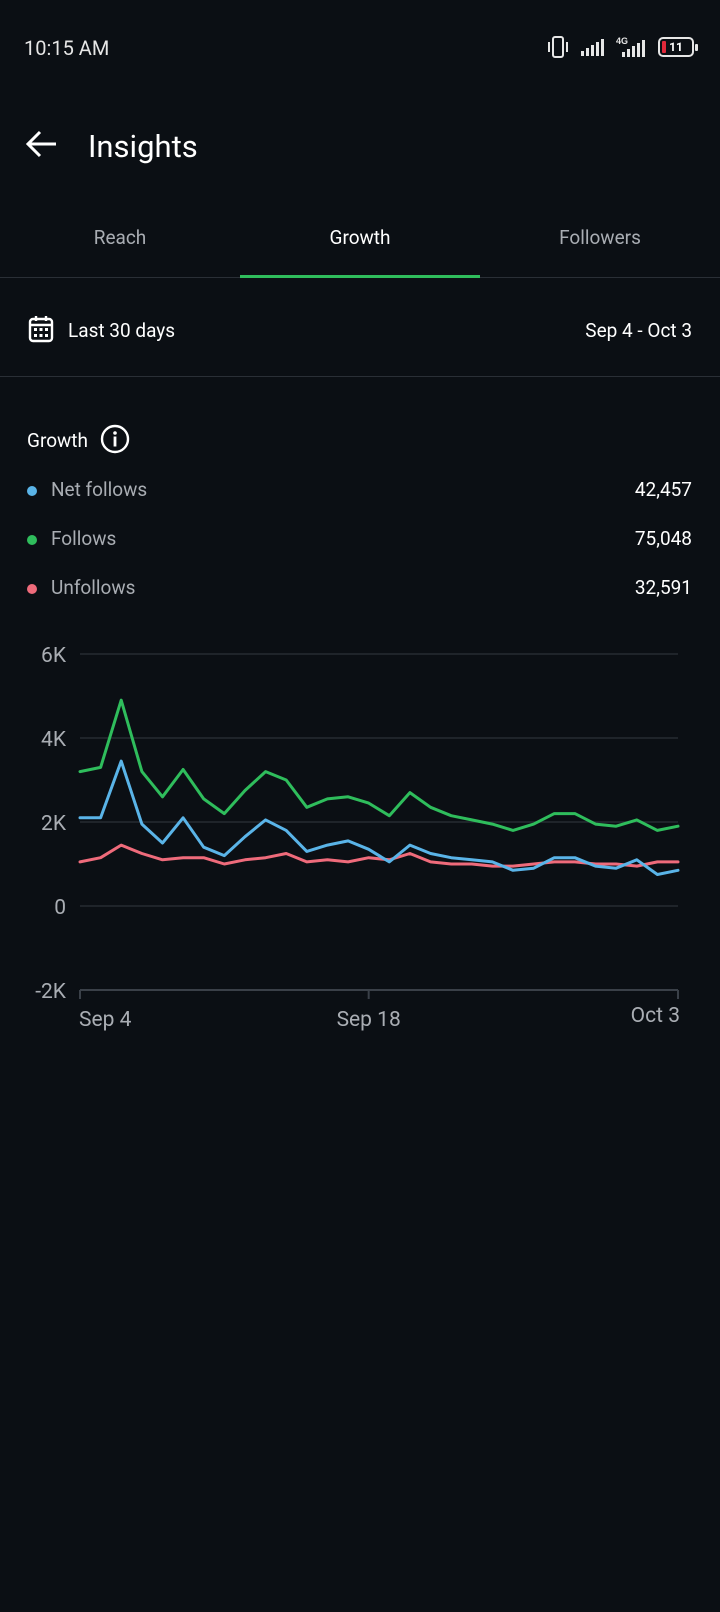 The height and width of the screenshot is (1612, 720). What do you see at coordinates (369, 1020) in the screenshot?
I see `x-tick-label: Sep 18` at bounding box center [369, 1020].